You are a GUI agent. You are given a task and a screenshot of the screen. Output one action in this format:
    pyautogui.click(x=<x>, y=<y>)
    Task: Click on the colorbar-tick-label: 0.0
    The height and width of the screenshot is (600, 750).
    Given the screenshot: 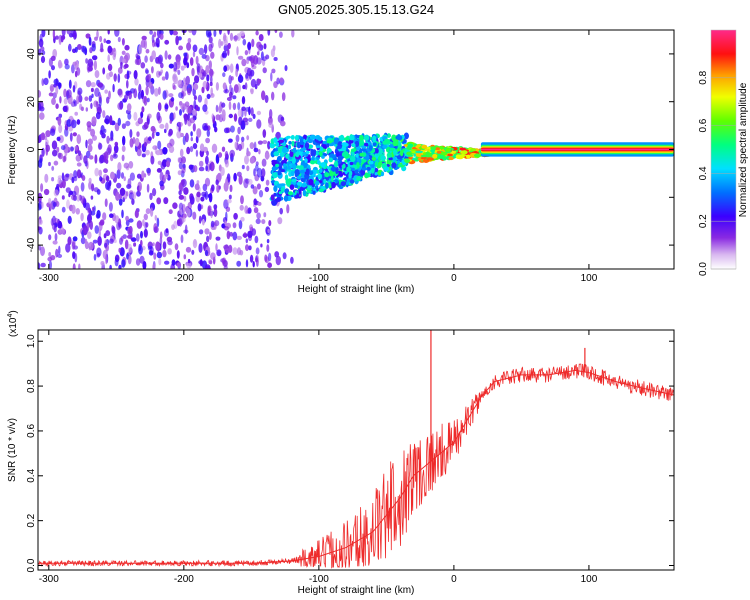 What is the action you would take?
    pyautogui.click(x=703, y=269)
    